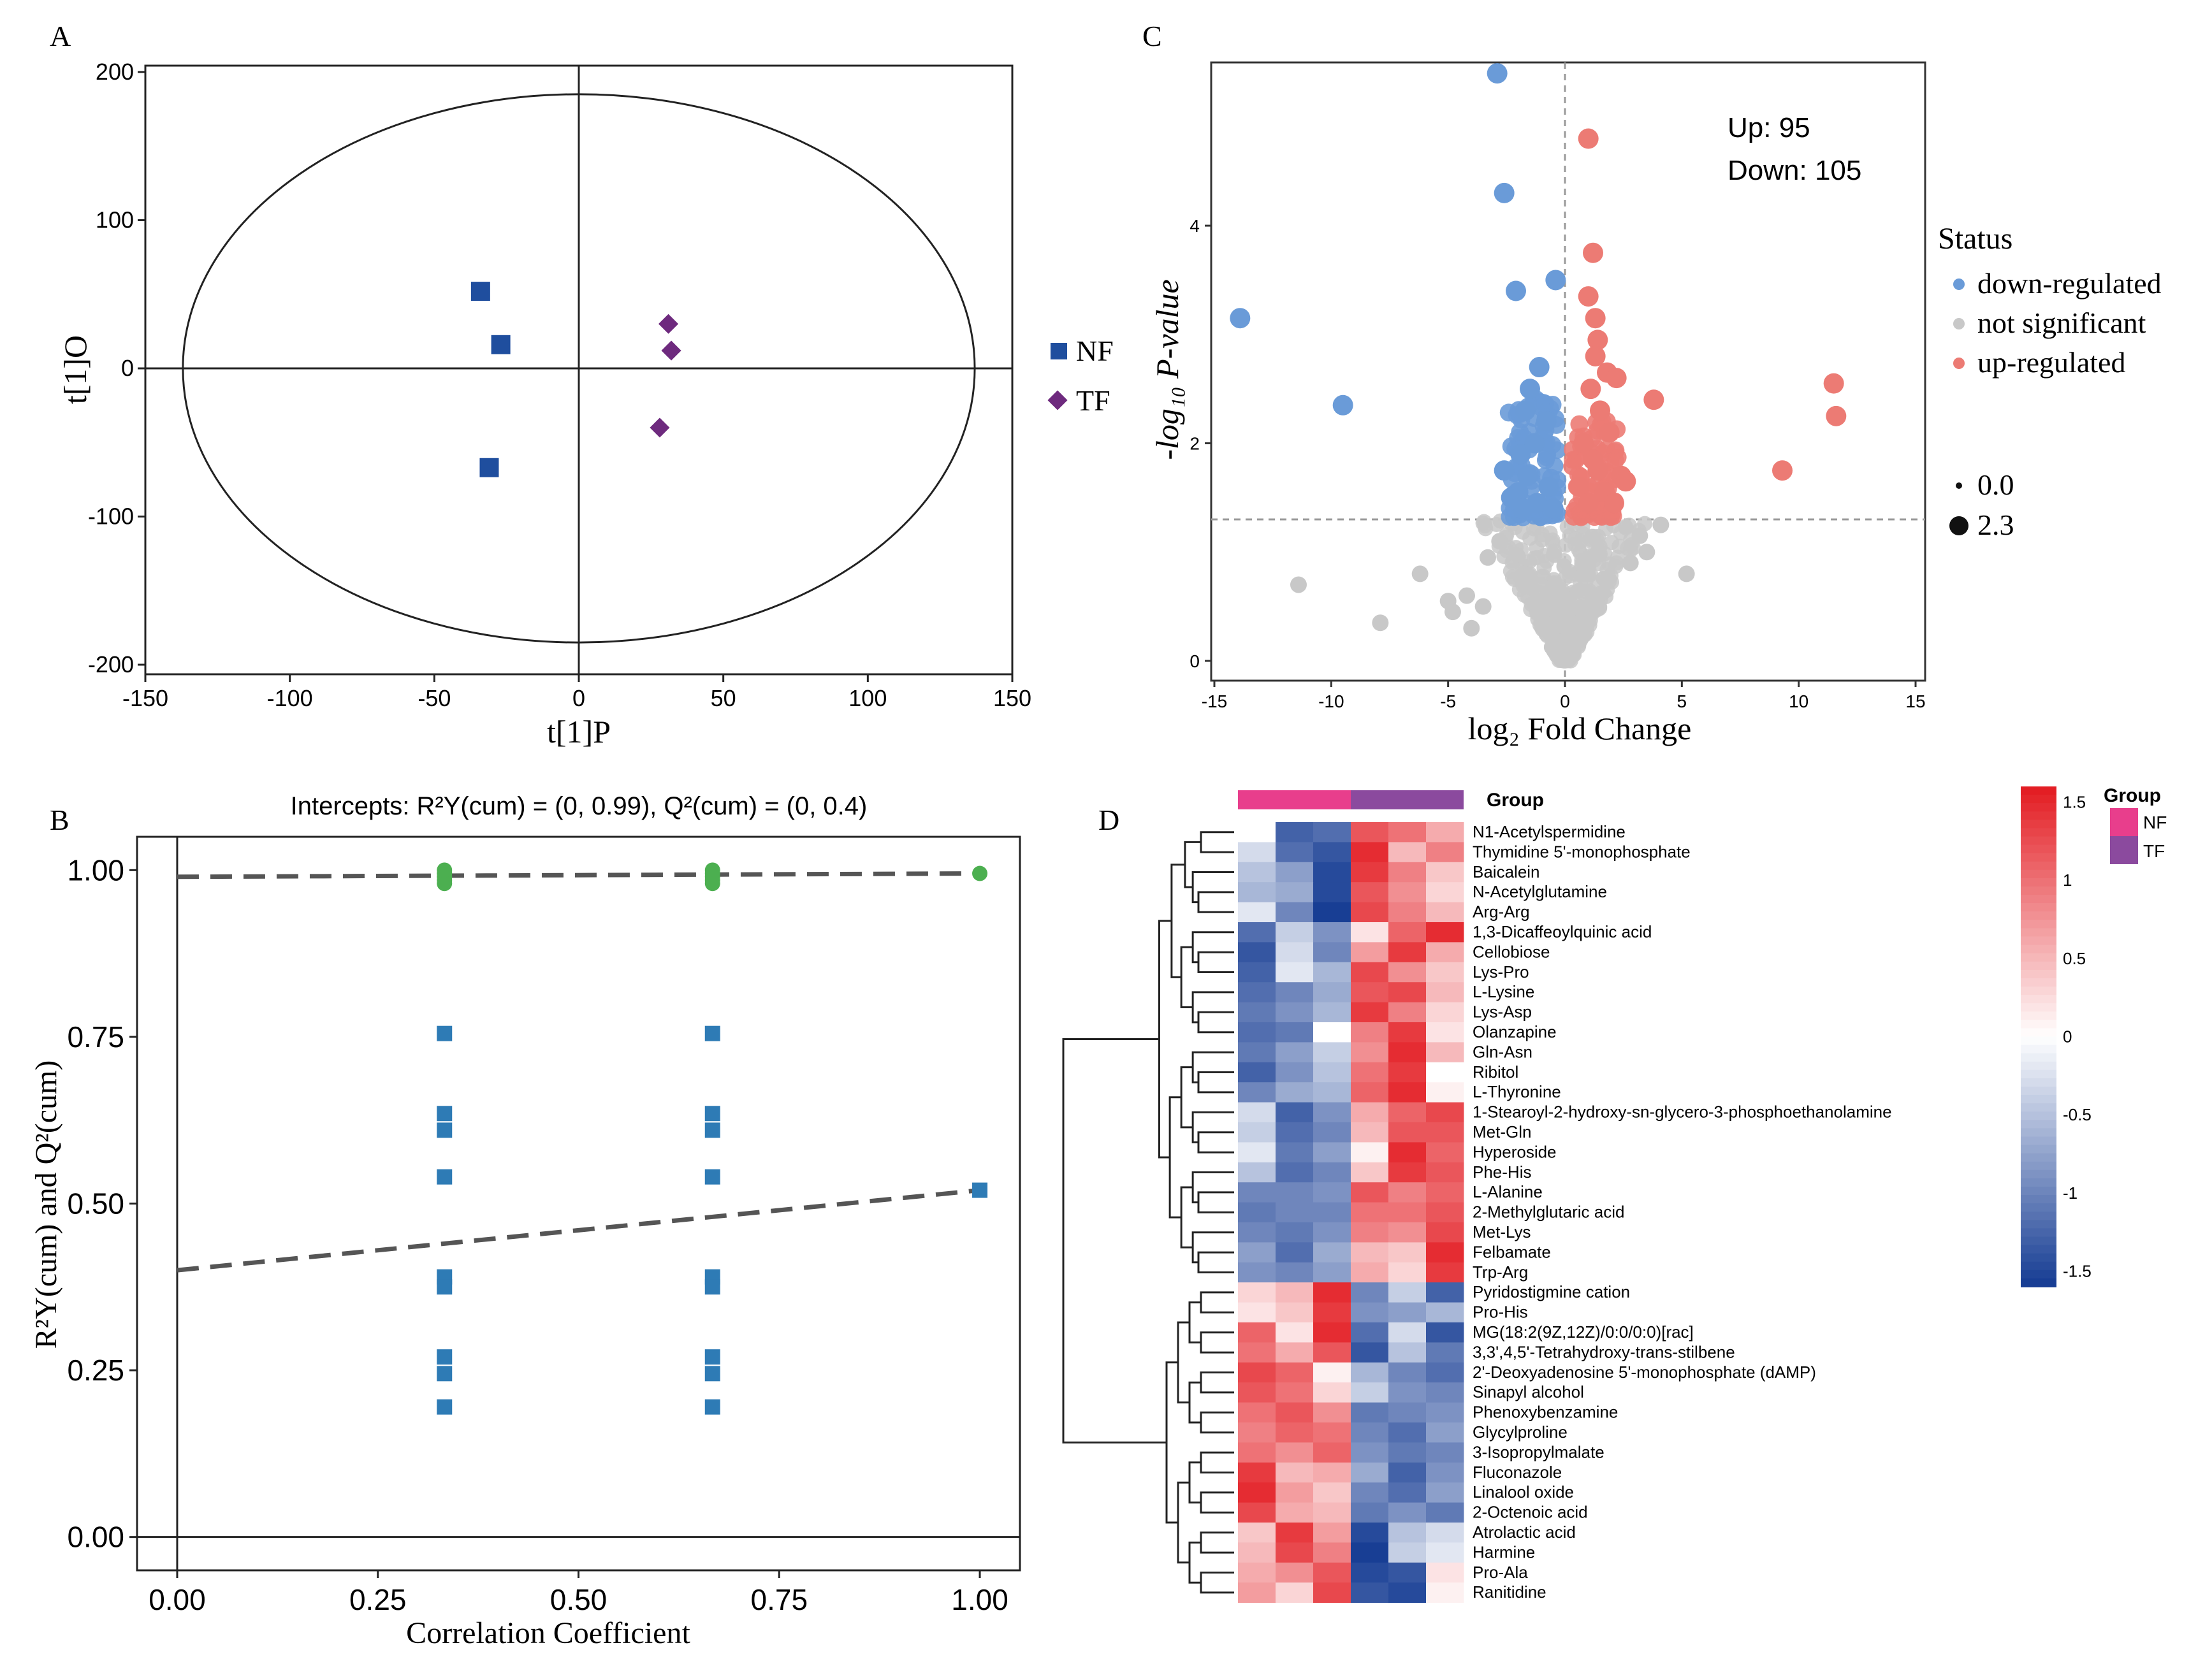 The height and width of the screenshot is (1657, 2212). Describe the element at coordinates (2154, 851) in the screenshot. I see `legend-group-tf-label: TF` at that location.